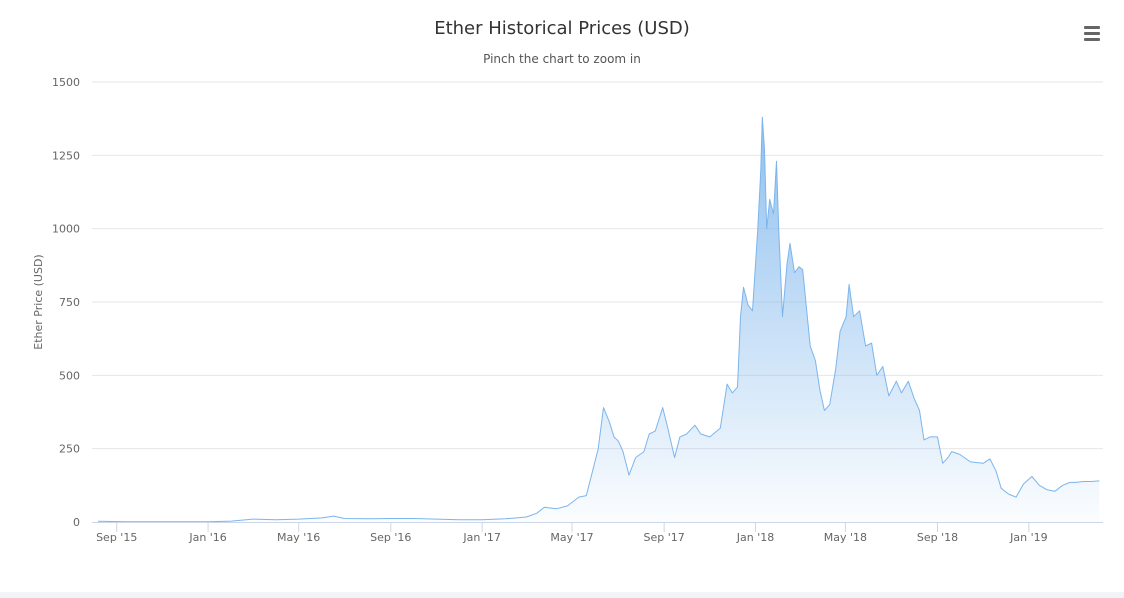 Image resolution: width=1124 pixels, height=598 pixels. What do you see at coordinates (38, 301) in the screenshot?
I see `y-axis-title: Ether Price (USD)` at bounding box center [38, 301].